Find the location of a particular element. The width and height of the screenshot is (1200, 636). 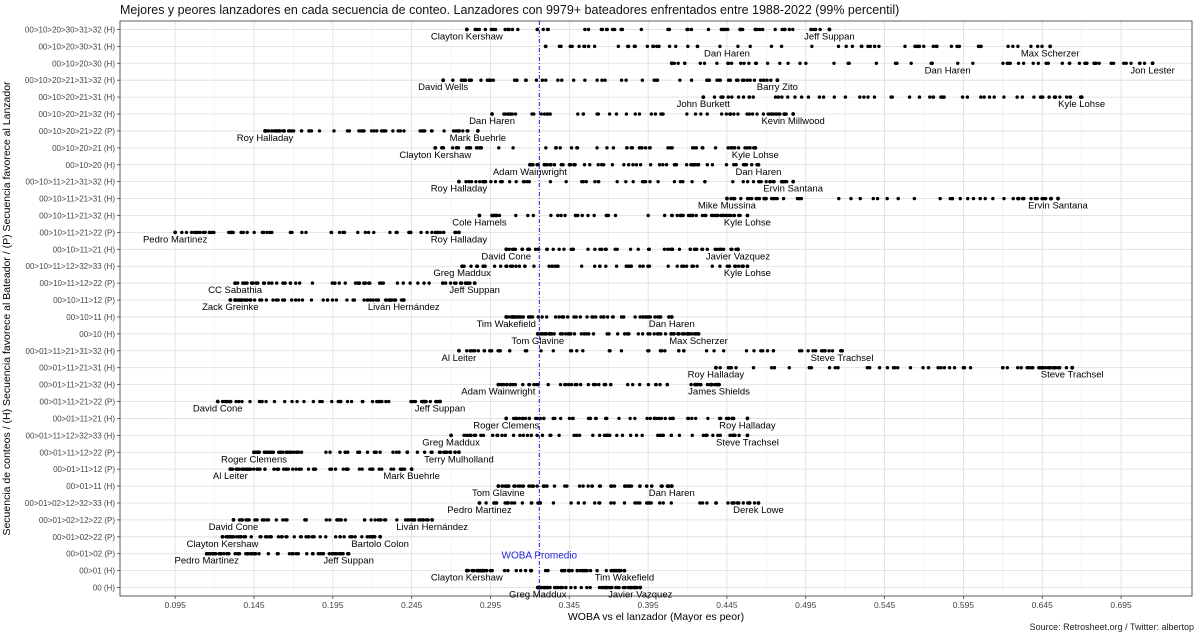

pitcher-label: Kyle Lohse is located at coordinates (755, 155).